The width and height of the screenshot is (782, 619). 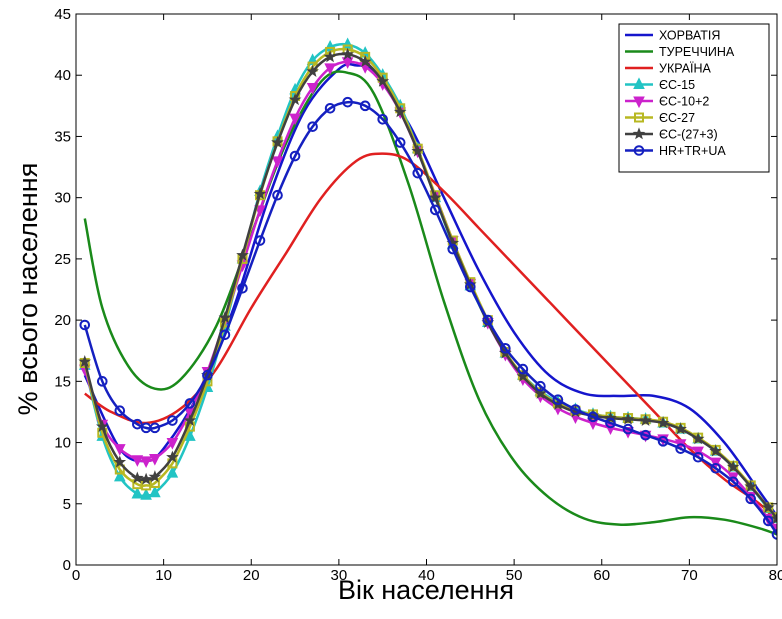 What do you see at coordinates (62, 259) in the screenshot?
I see `y-tick-label: 25` at bounding box center [62, 259].